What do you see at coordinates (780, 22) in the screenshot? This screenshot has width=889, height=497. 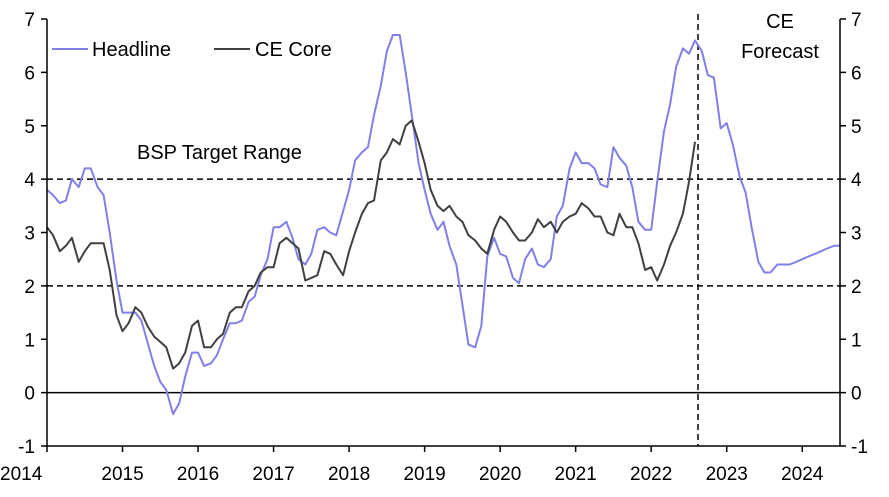 I see `forecast-label-line1: CE` at bounding box center [780, 22].